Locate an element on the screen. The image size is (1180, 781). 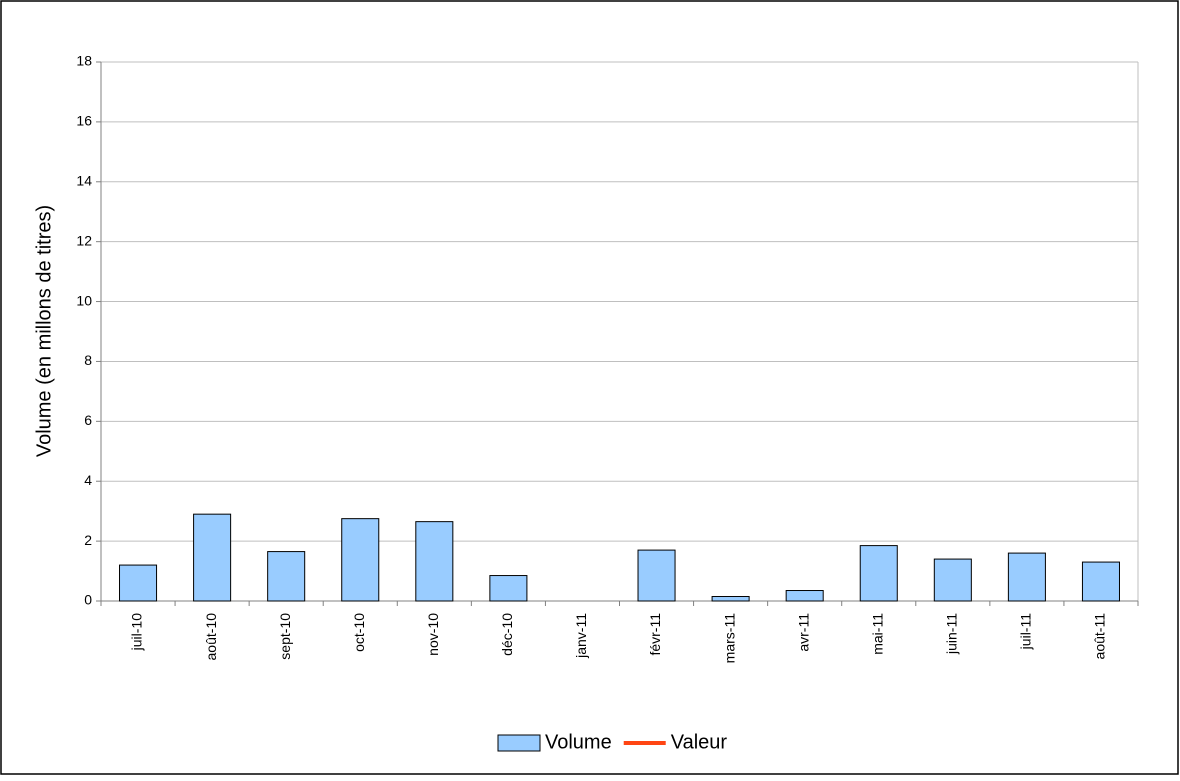
x-tick-label: avr-11 is located at coordinates (803, 632).